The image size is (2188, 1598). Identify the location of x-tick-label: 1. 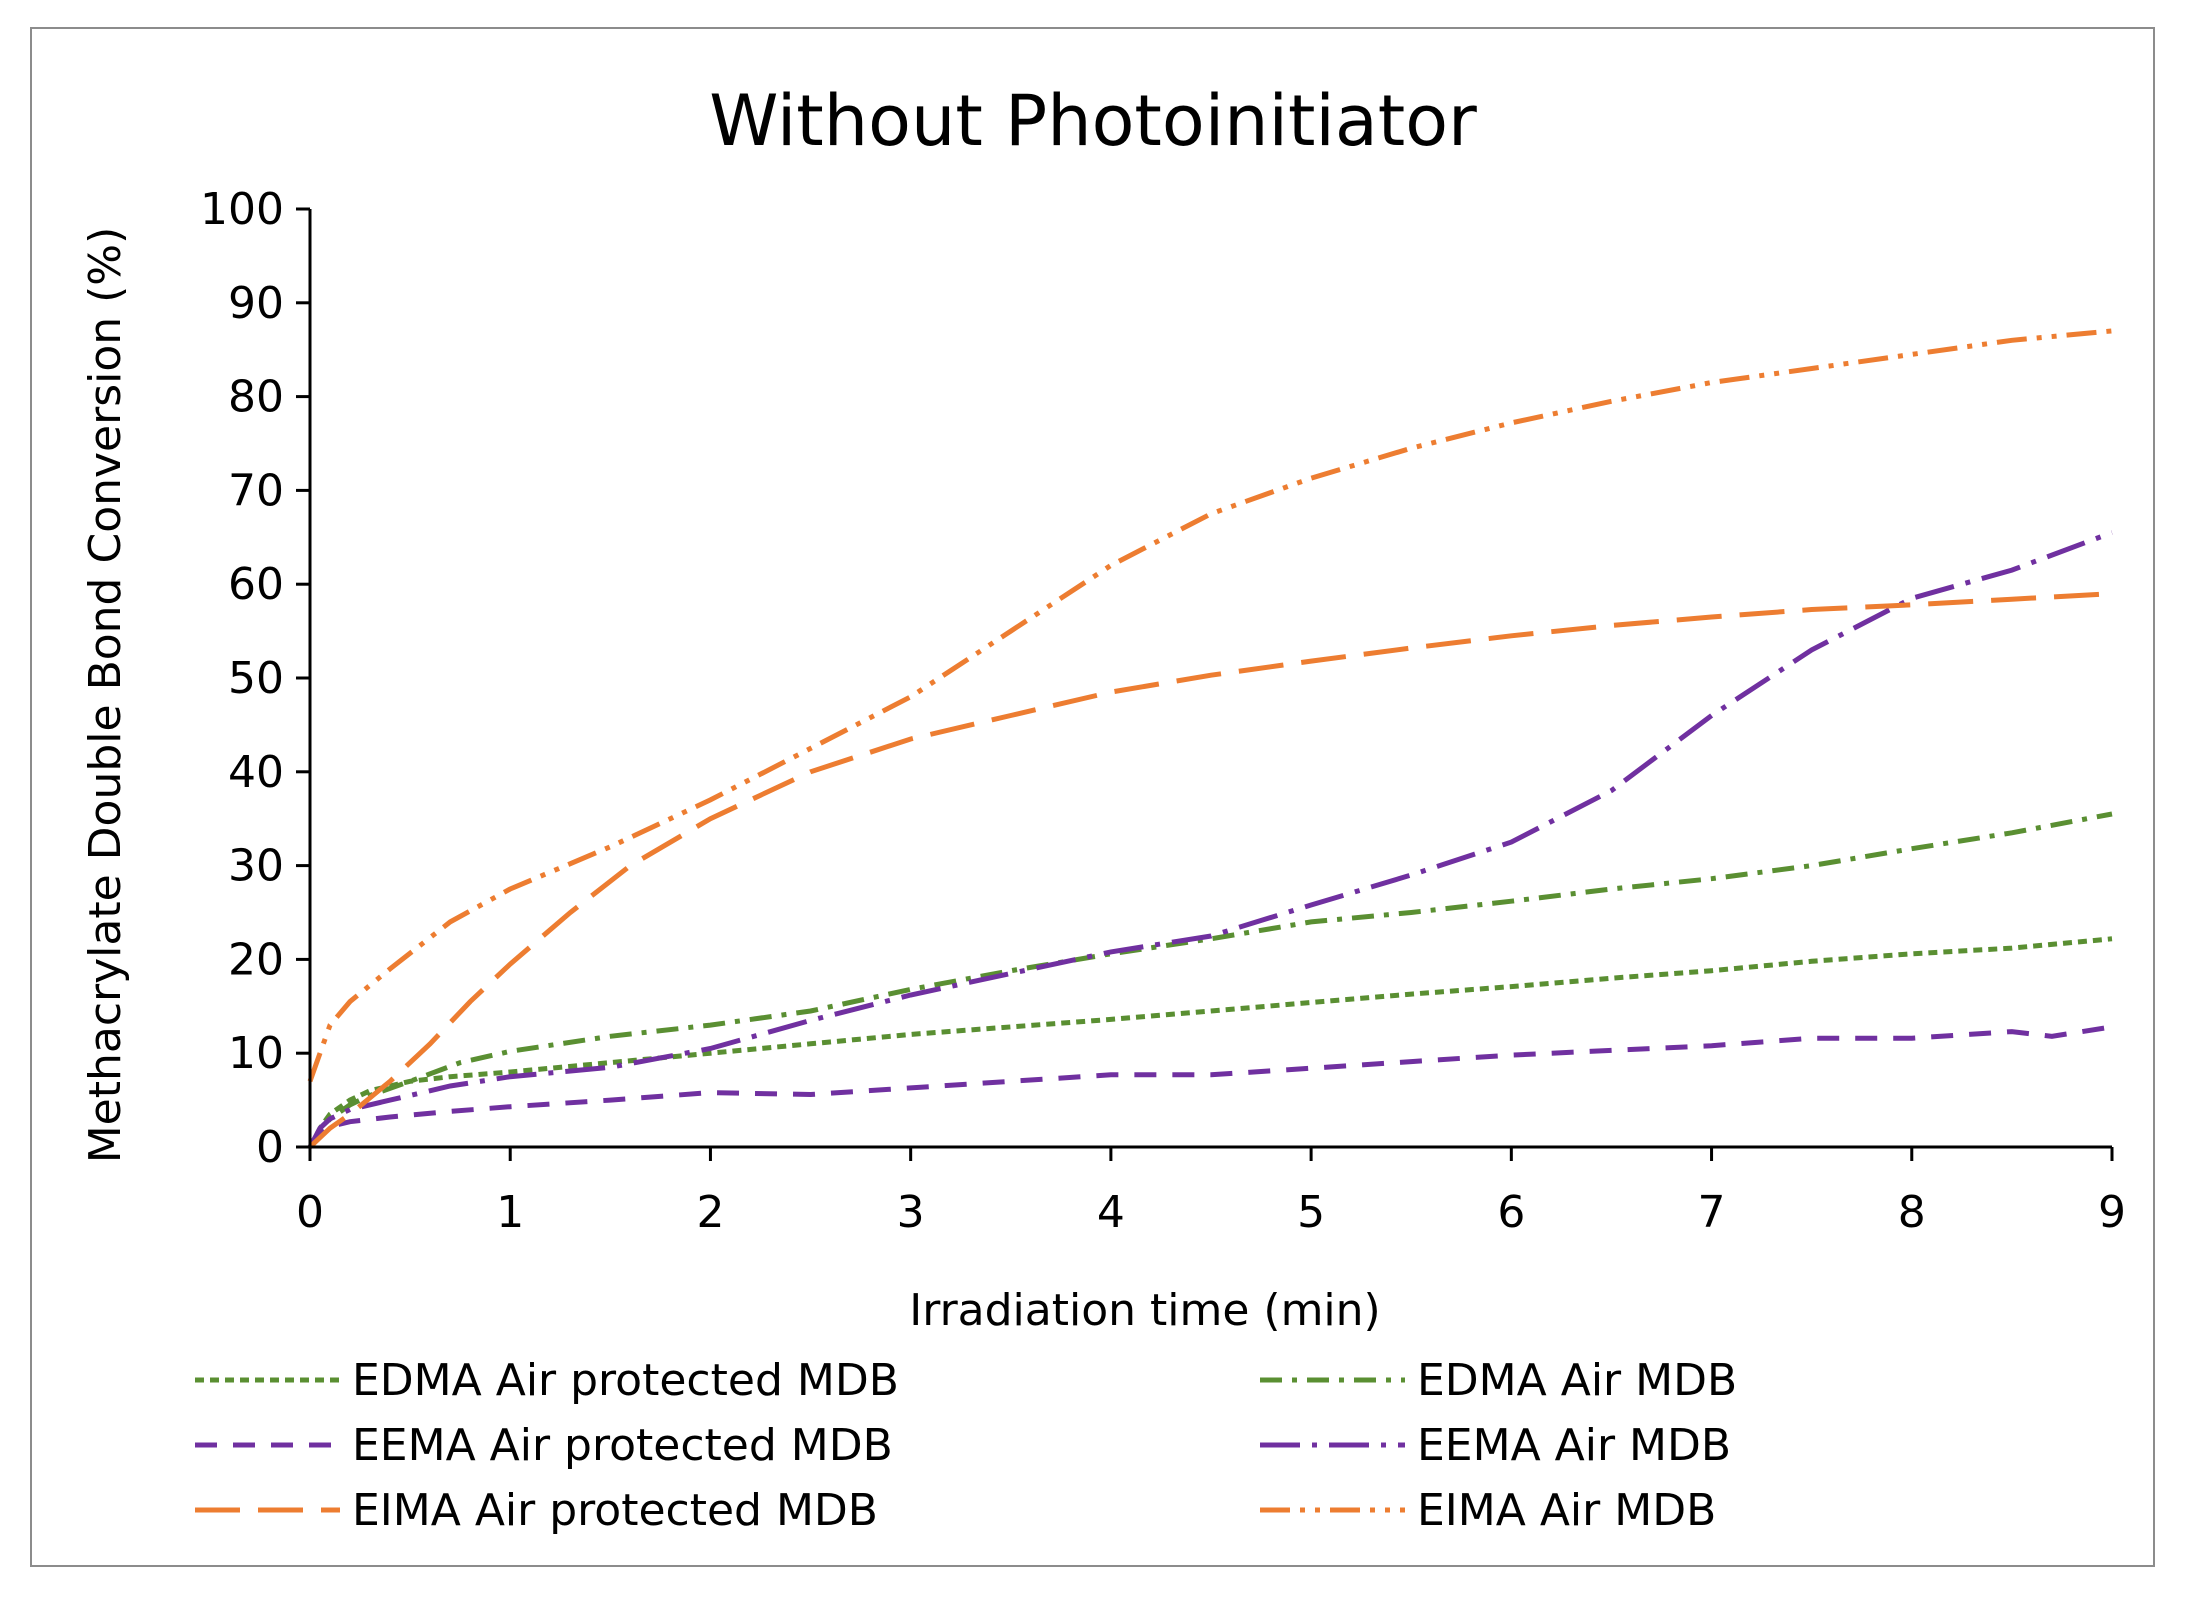
(510, 1212).